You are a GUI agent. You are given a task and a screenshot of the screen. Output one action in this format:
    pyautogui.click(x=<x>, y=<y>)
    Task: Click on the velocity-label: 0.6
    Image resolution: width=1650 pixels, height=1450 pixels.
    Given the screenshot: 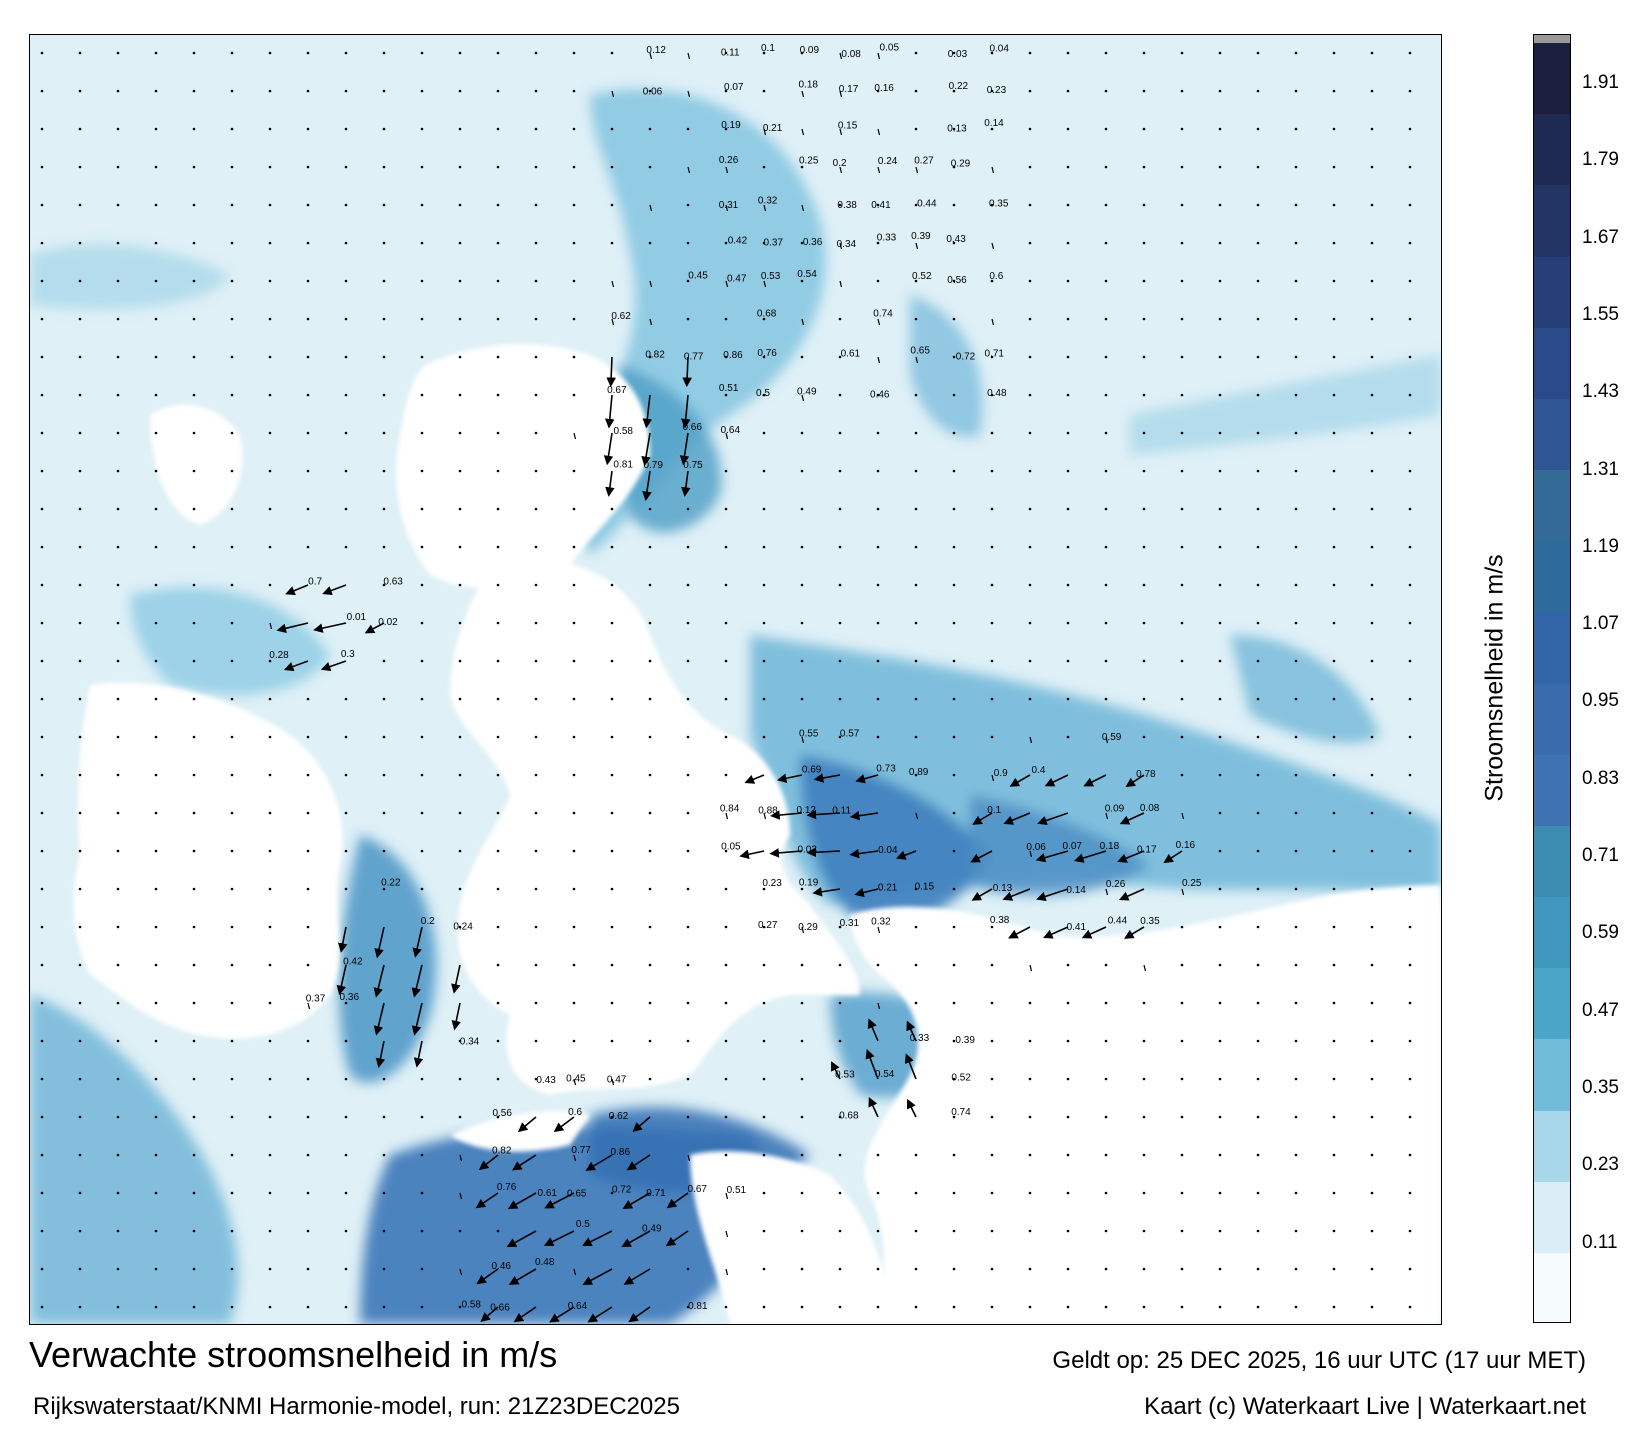 What is the action you would take?
    pyautogui.click(x=996, y=276)
    